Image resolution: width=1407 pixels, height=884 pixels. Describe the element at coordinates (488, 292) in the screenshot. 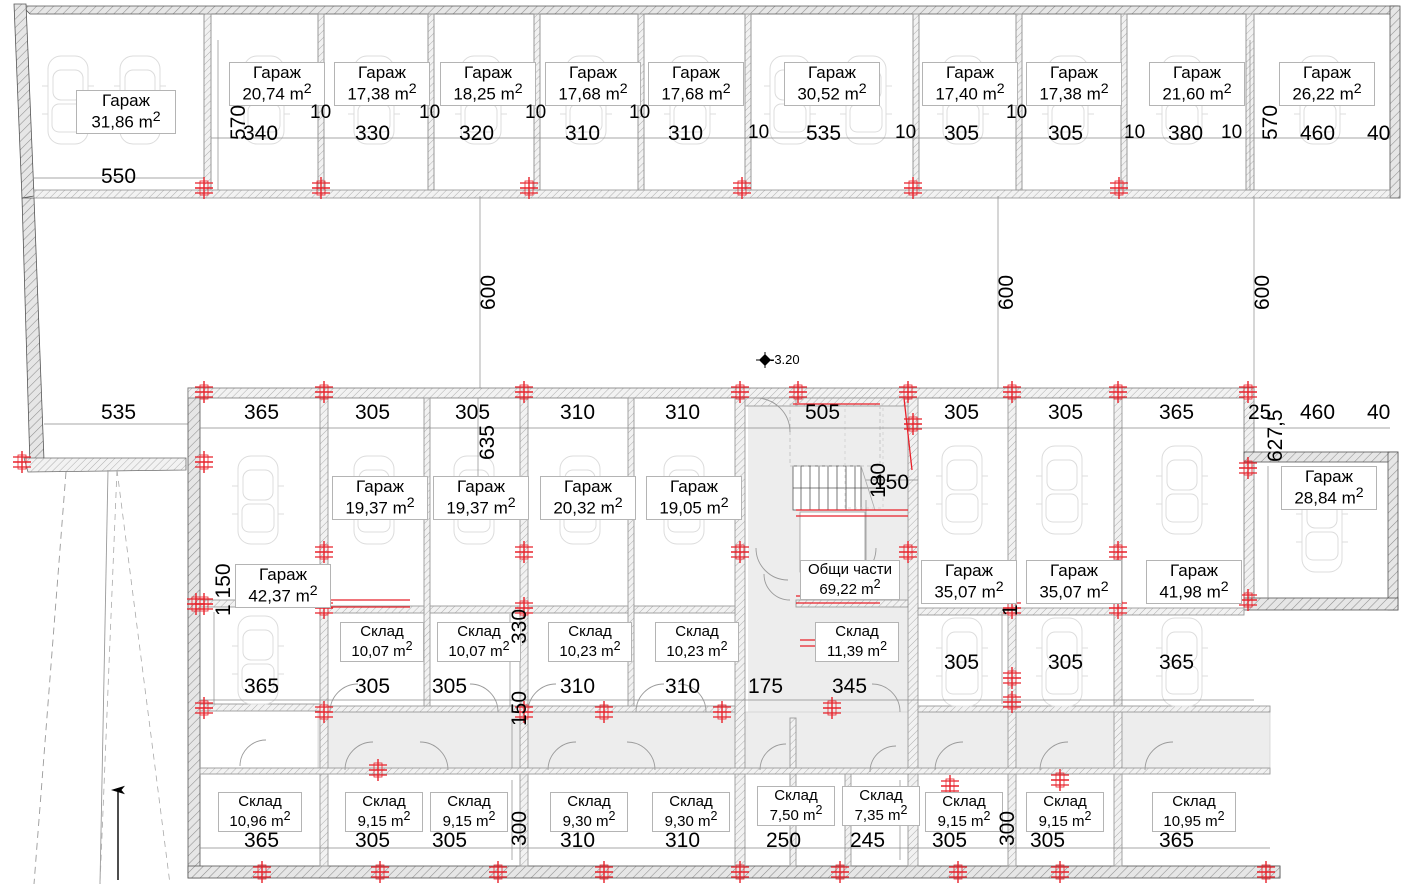

I see `dimension-600-a: 600` at that location.